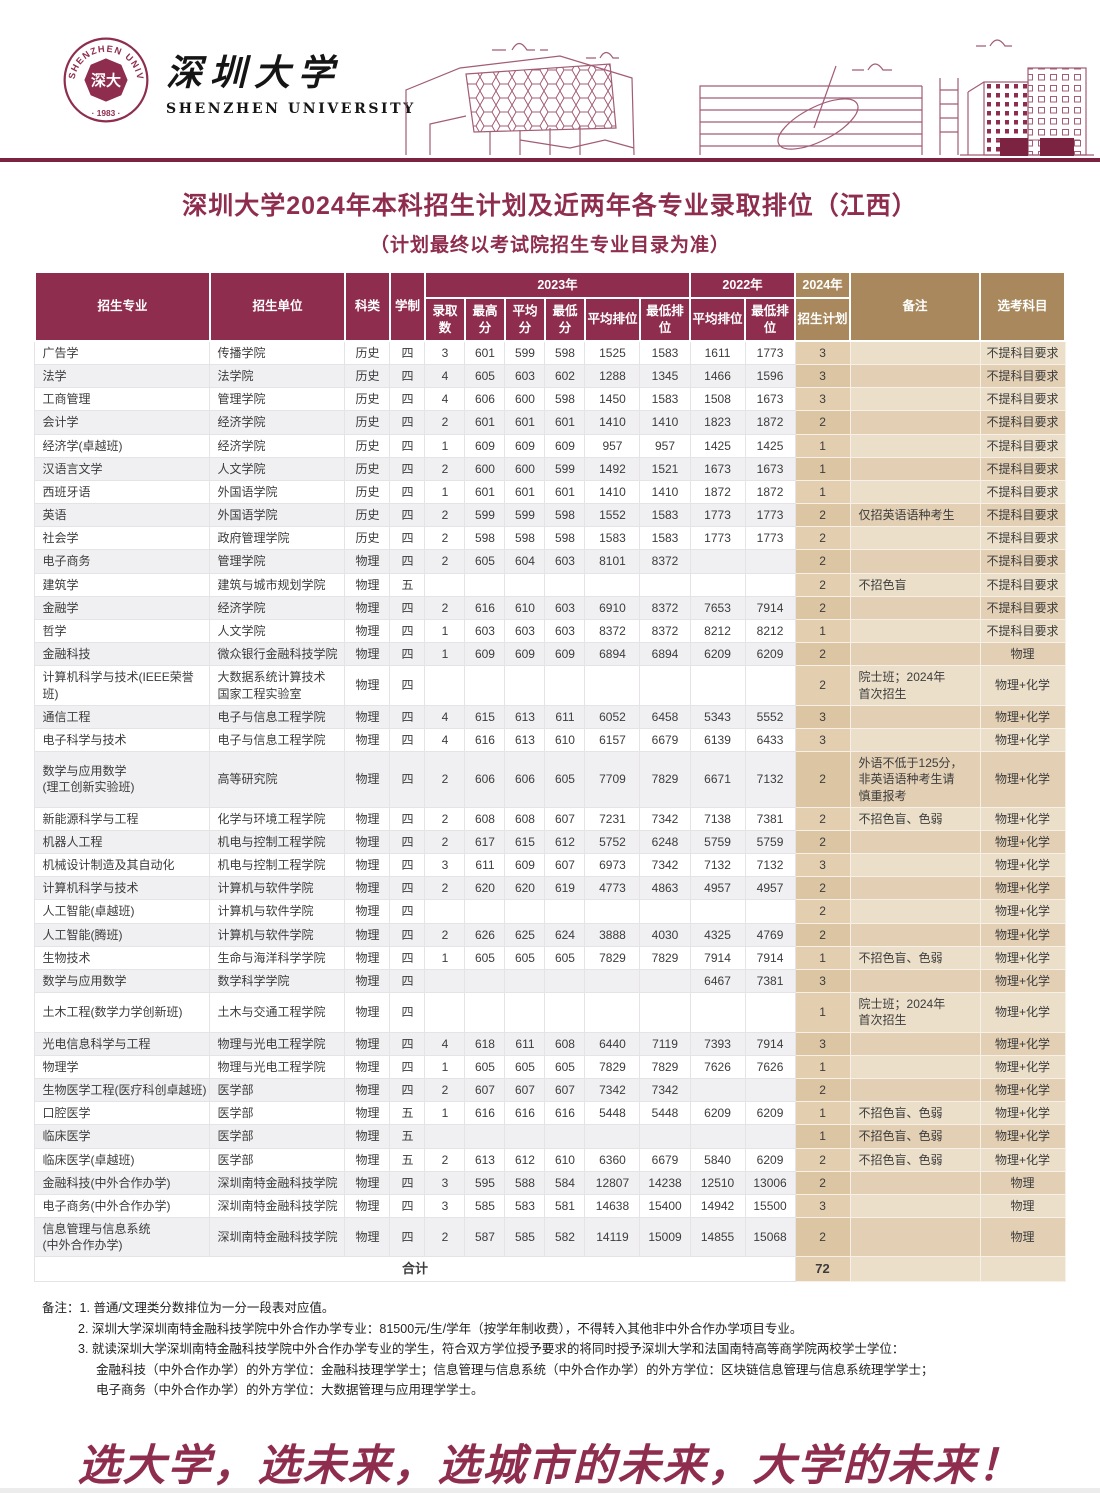 The width and height of the screenshot is (1100, 1493). I want to click on remark-cell: 不招色盲、色弱, so click(915, 1159).